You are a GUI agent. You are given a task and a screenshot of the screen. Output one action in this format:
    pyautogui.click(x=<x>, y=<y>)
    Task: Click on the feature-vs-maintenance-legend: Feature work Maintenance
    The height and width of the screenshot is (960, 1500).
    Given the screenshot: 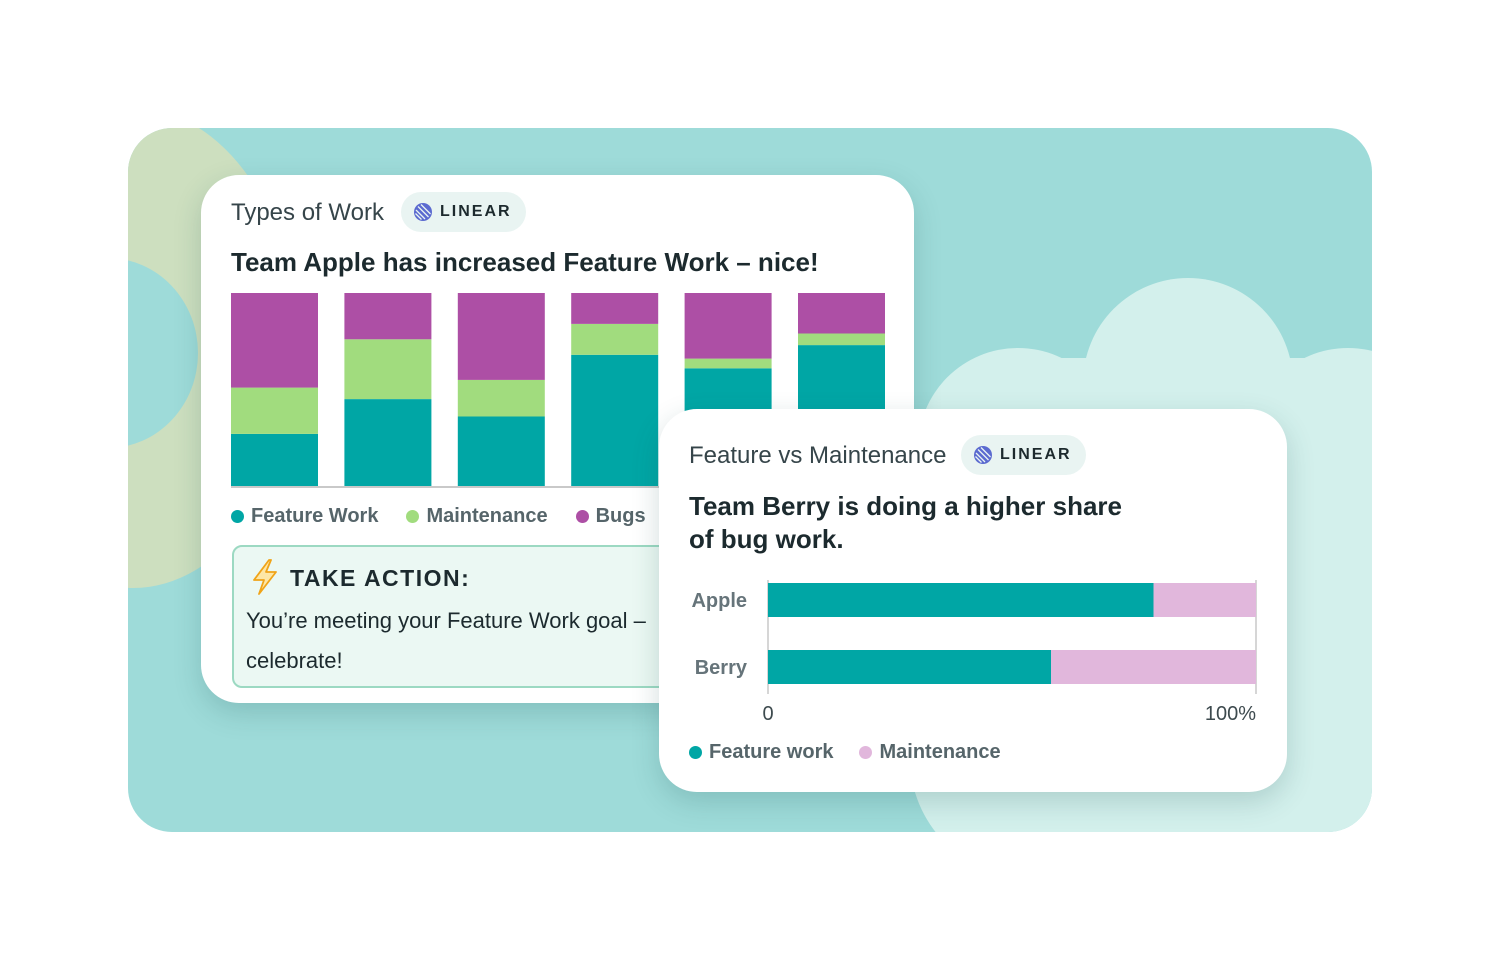 What is the action you would take?
    pyautogui.click(x=845, y=752)
    